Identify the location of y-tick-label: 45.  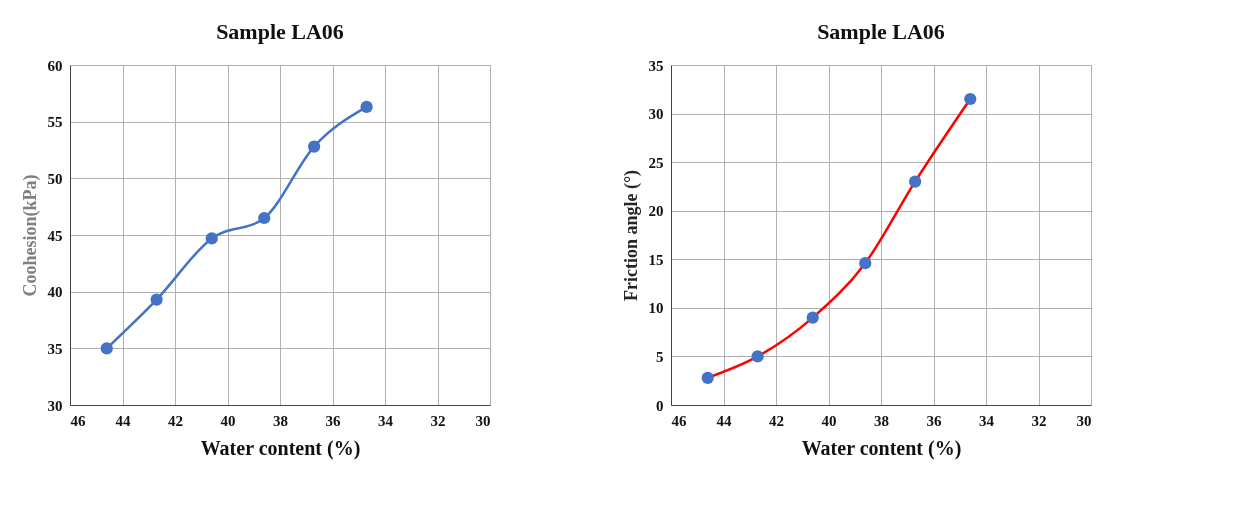
(55, 235).